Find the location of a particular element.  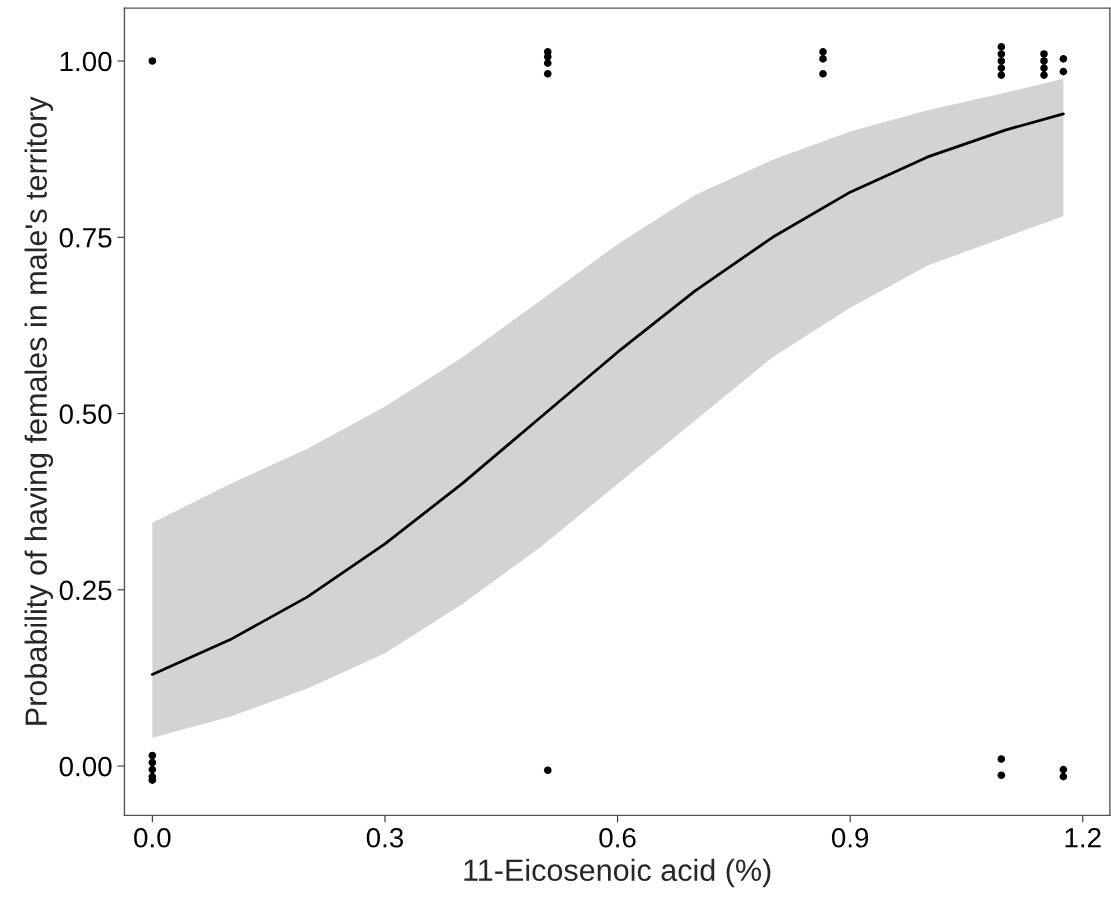

x-axis-title: 11-Eicosenoic acid (%) is located at coordinates (617, 873).